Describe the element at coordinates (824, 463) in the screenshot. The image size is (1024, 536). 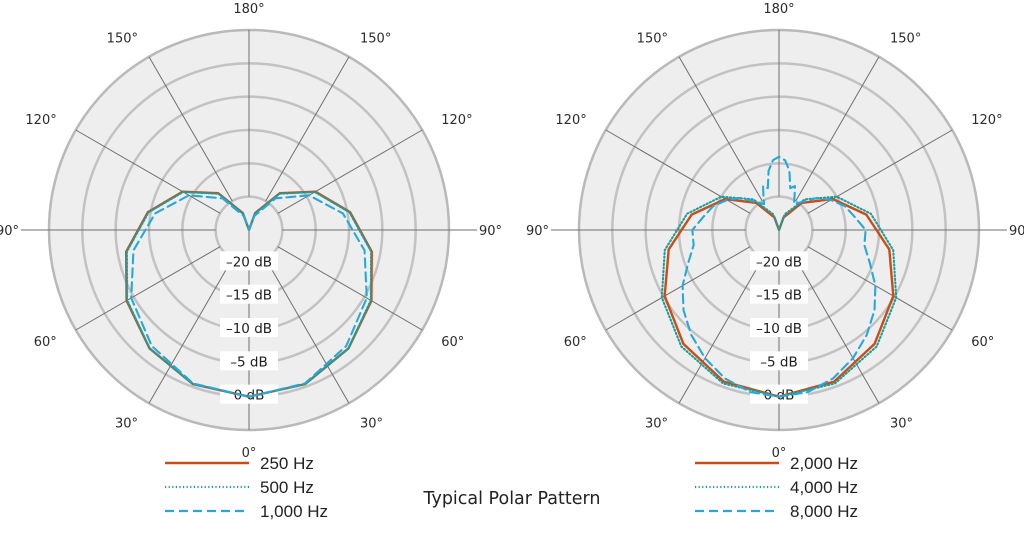
I see `legend-label-2000hz: 2,000 Hz` at that location.